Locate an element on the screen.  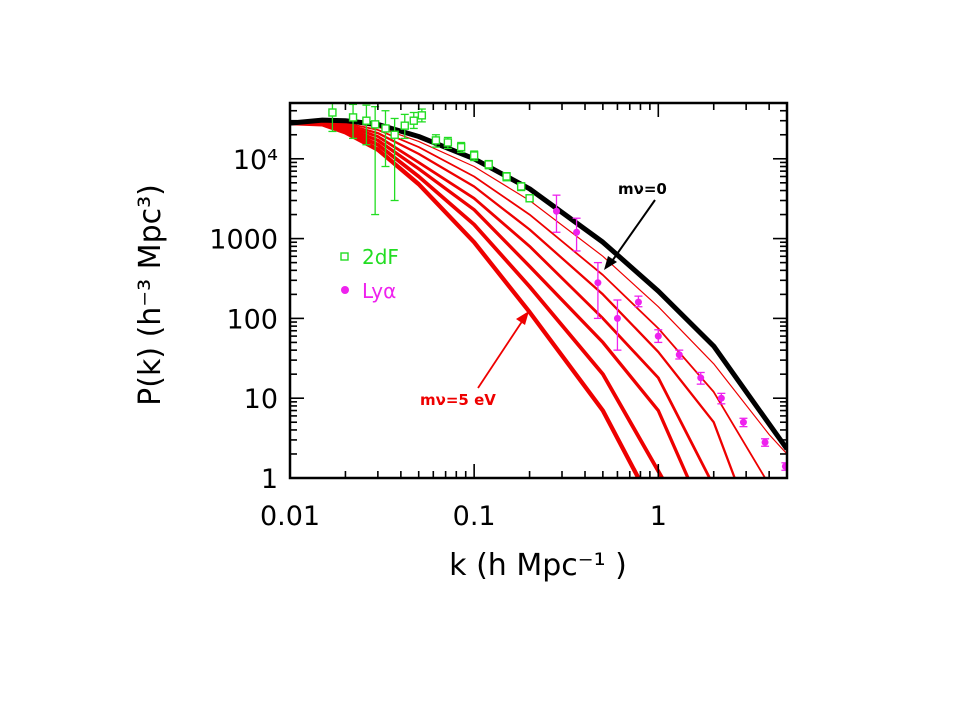
legend-label-2df: 2dF is located at coordinates (380, 257).